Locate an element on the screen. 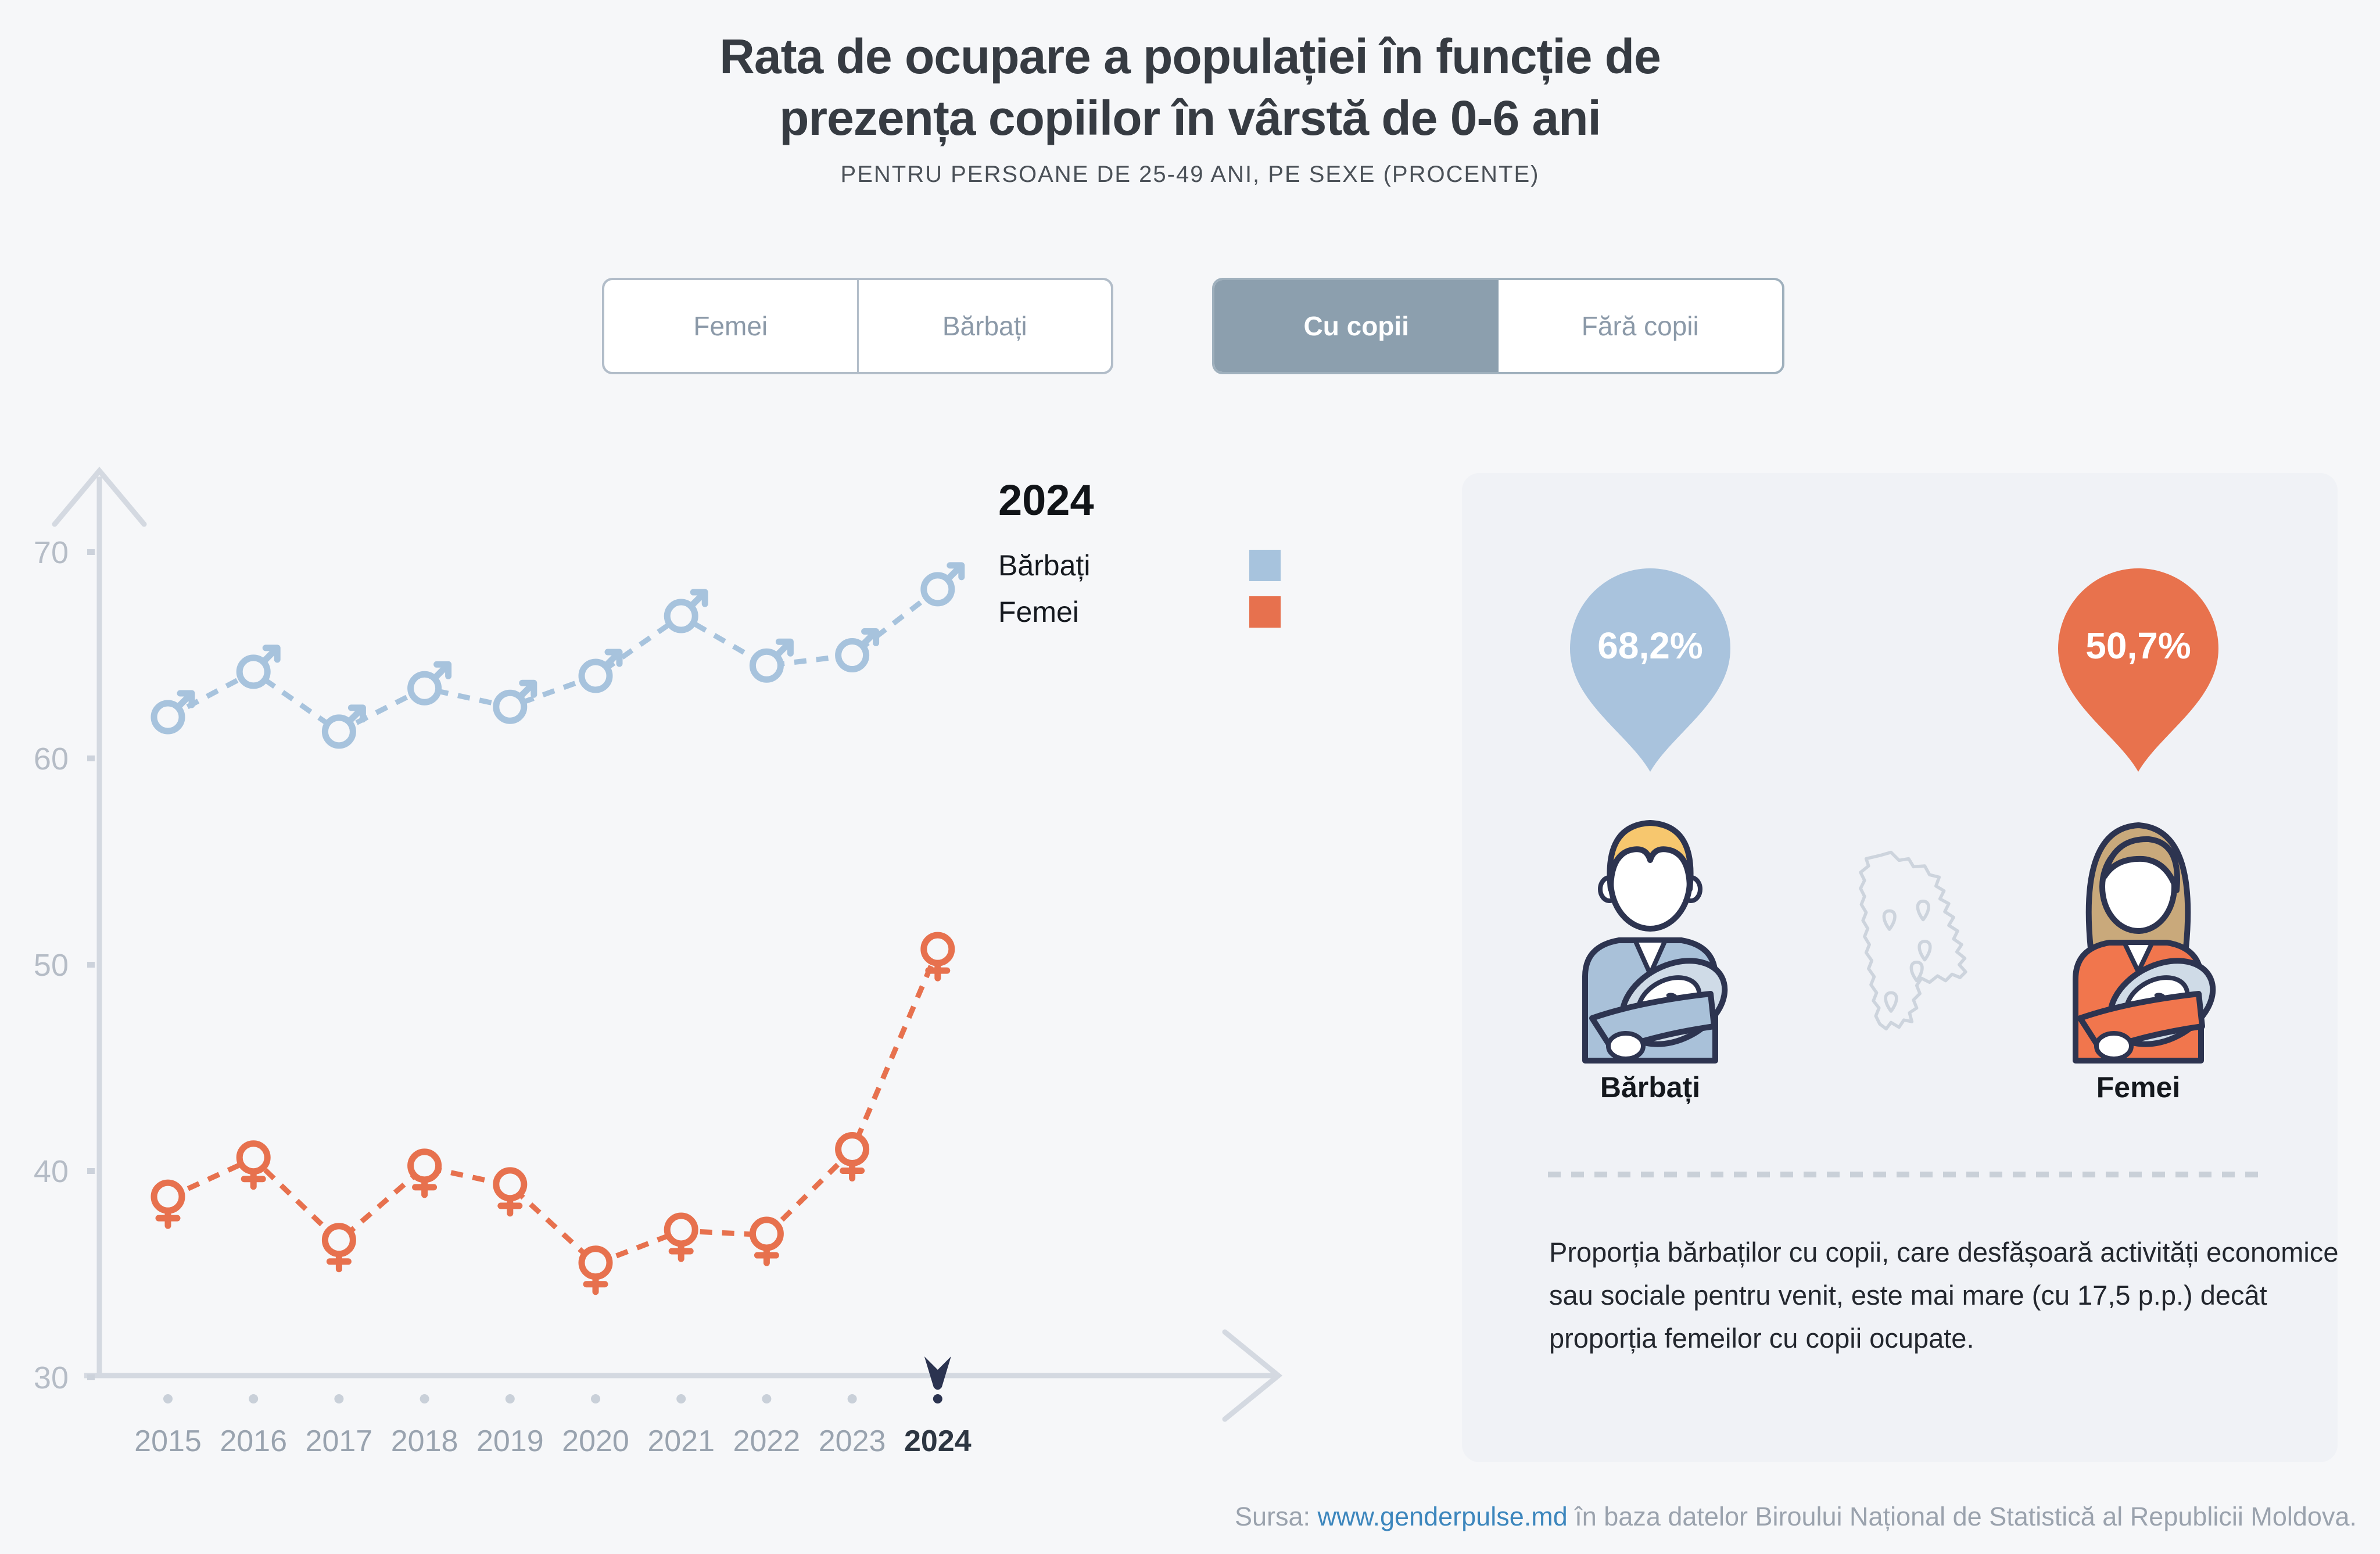 The width and height of the screenshot is (2380, 1554). legend-label-barbati: Bărbați is located at coordinates (1045, 565).